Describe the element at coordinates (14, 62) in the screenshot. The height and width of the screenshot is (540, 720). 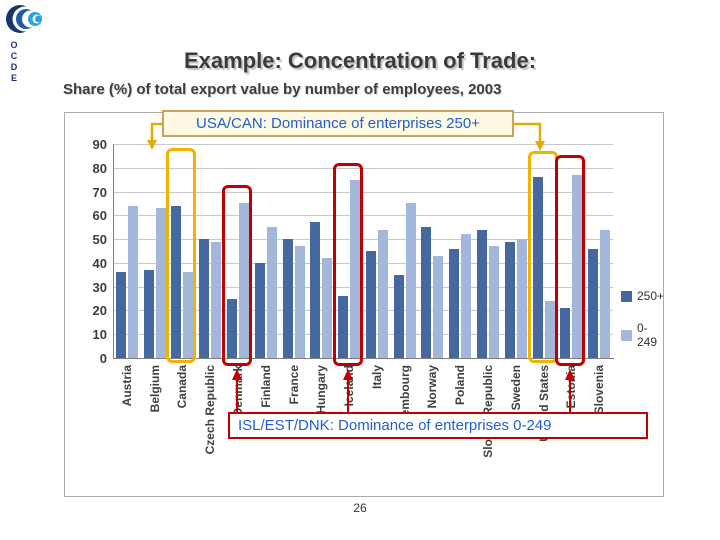
I see `oecd-logo-text: OCDE` at that location.